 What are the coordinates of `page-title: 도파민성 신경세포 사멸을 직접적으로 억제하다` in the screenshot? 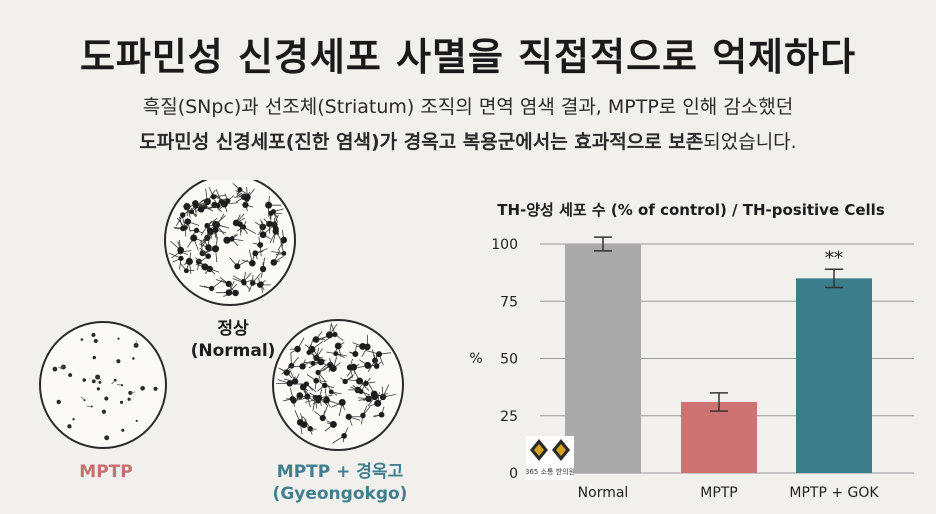 It's located at (468, 57).